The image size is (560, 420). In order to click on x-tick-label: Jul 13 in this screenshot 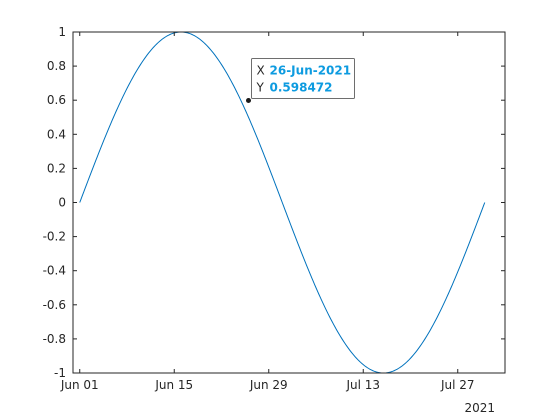, I will do `click(362, 385)`.